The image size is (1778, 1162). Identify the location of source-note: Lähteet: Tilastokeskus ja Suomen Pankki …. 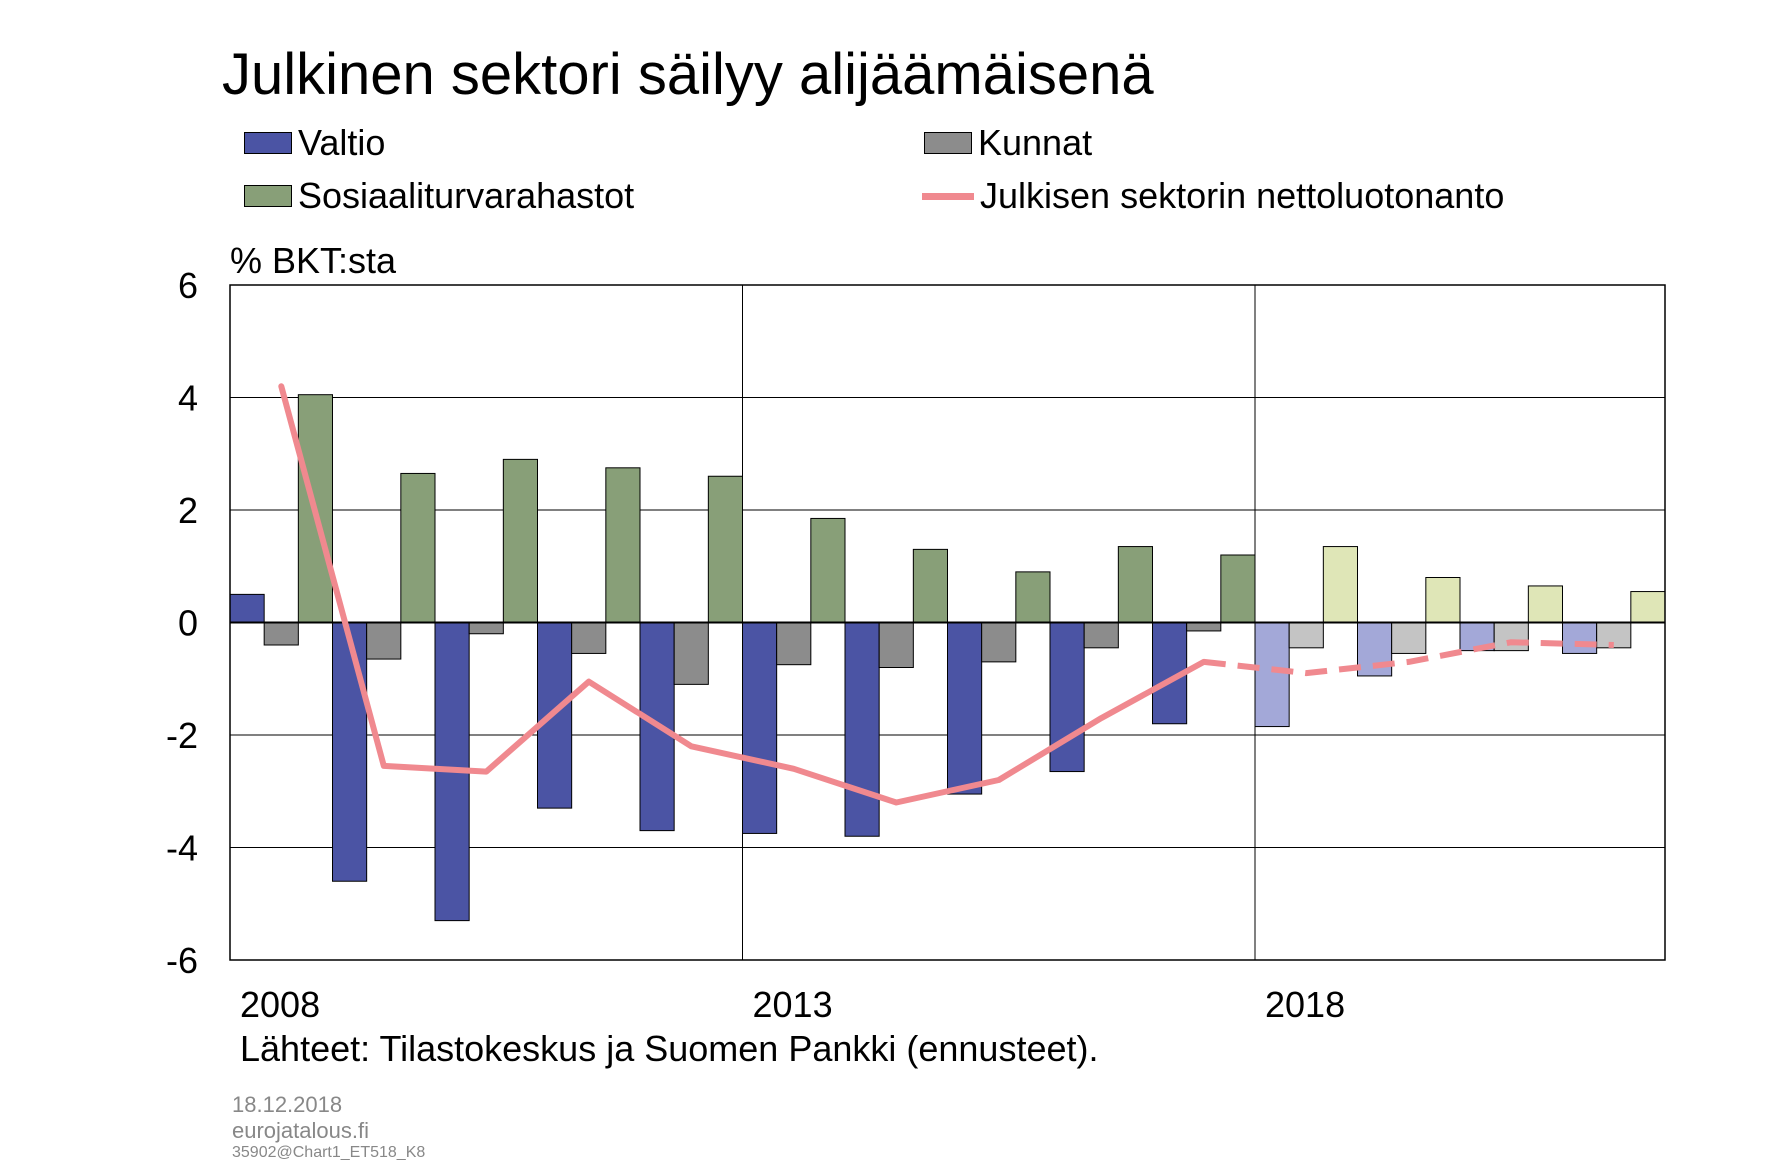
(669, 1049).